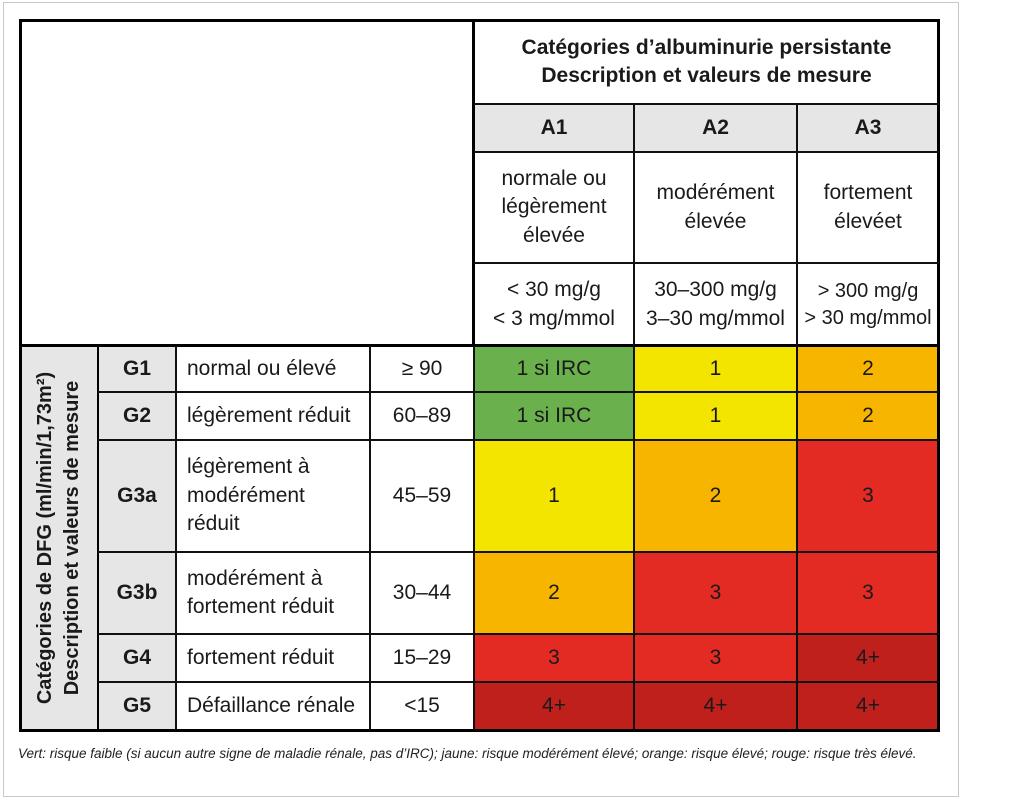 The image size is (1024, 803). Describe the element at coordinates (554, 290) in the screenshot. I see `albuminuria-values-a1-line1: < 30 mg/g` at that location.